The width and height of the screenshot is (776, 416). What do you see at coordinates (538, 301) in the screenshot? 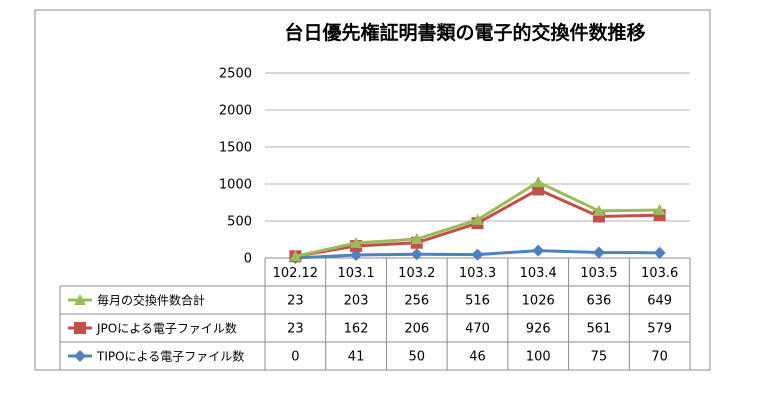
I see `data-label: 1026` at bounding box center [538, 301].